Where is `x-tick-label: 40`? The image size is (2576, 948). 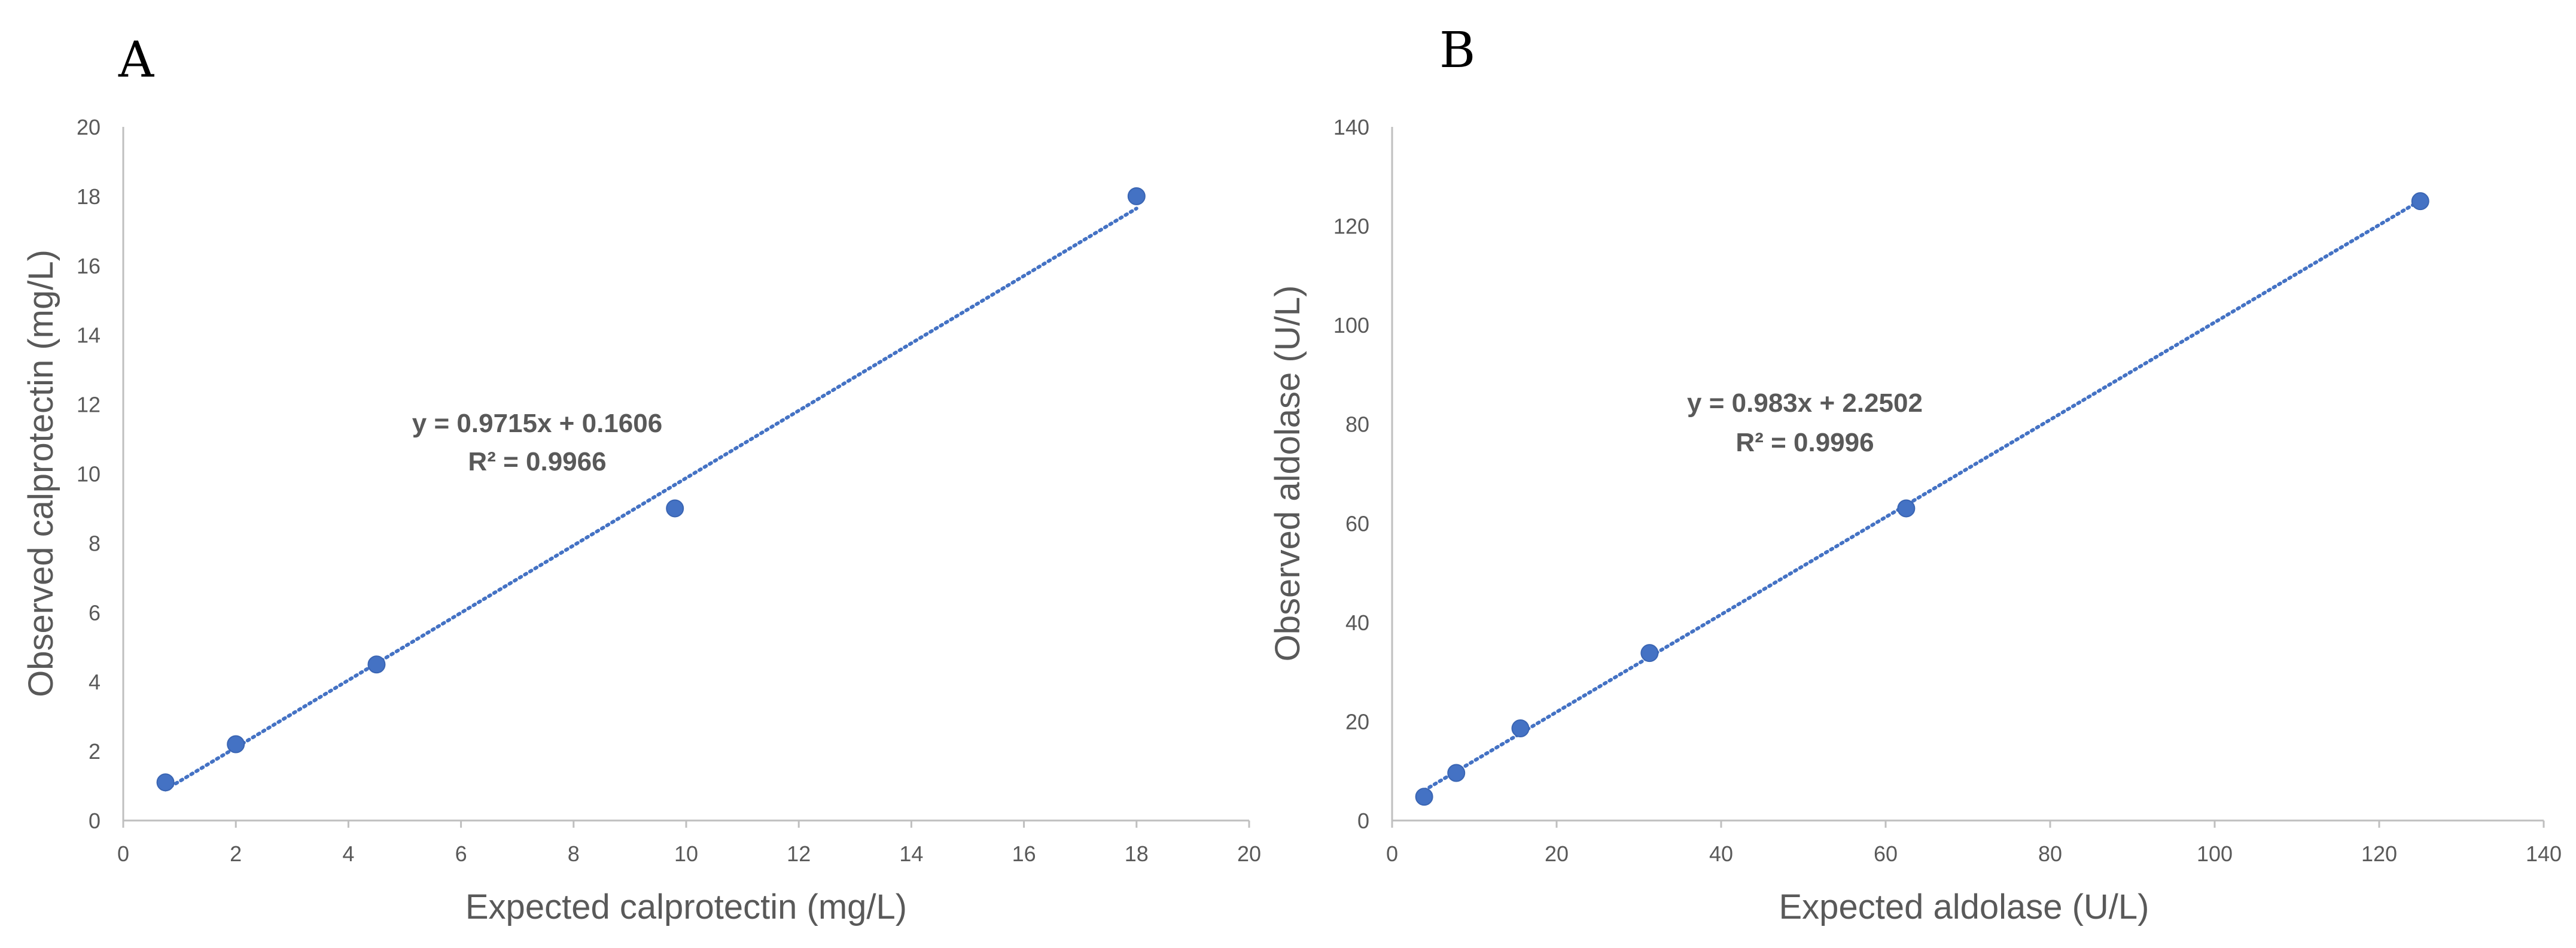 x-tick-label: 40 is located at coordinates (1721, 854).